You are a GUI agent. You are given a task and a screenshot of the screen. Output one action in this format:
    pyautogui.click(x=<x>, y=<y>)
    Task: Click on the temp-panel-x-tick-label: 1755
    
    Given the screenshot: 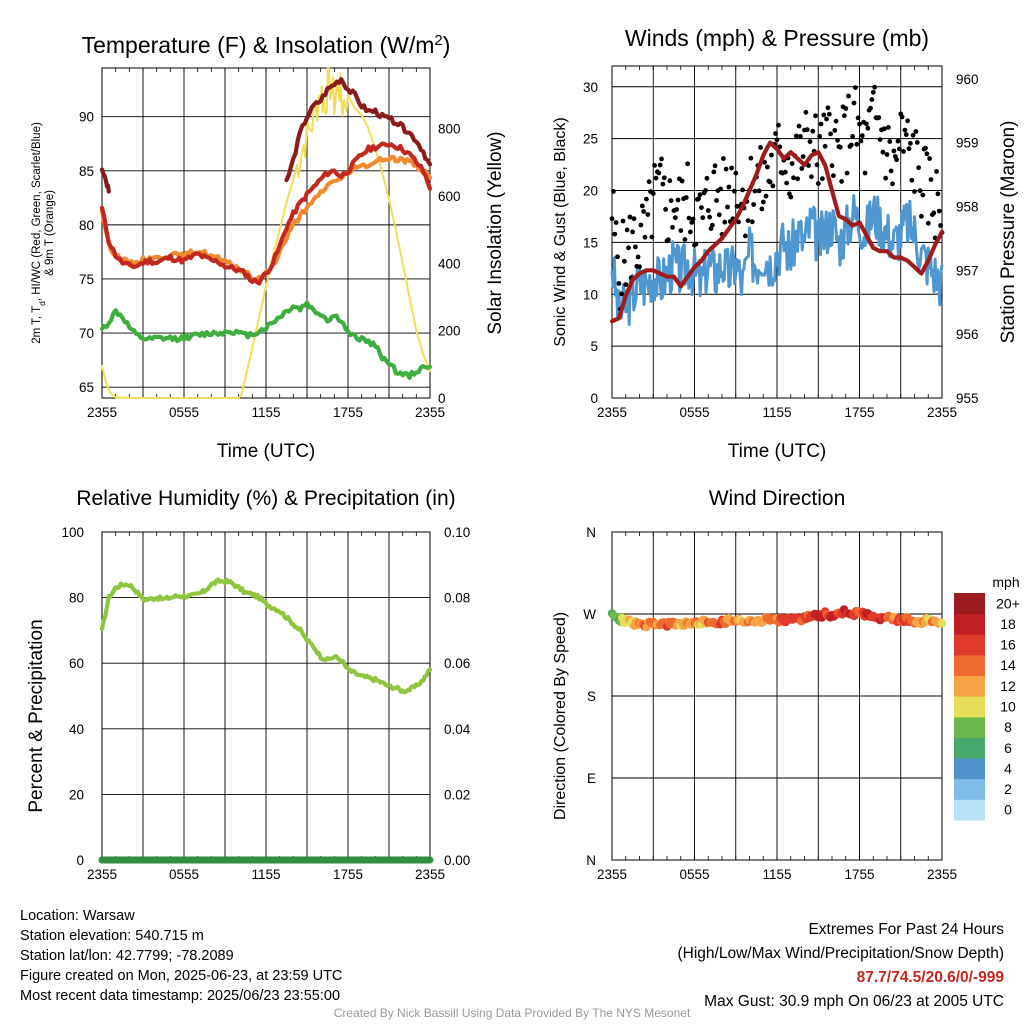 What is the action you would take?
    pyautogui.click(x=348, y=412)
    